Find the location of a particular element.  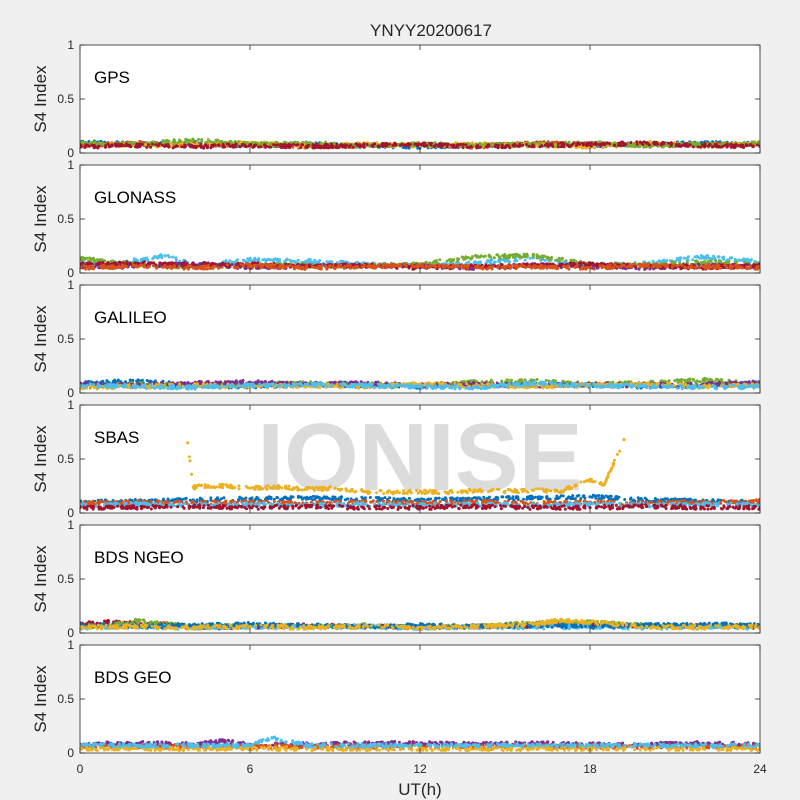

panel-label: GPS is located at coordinates (112, 77).